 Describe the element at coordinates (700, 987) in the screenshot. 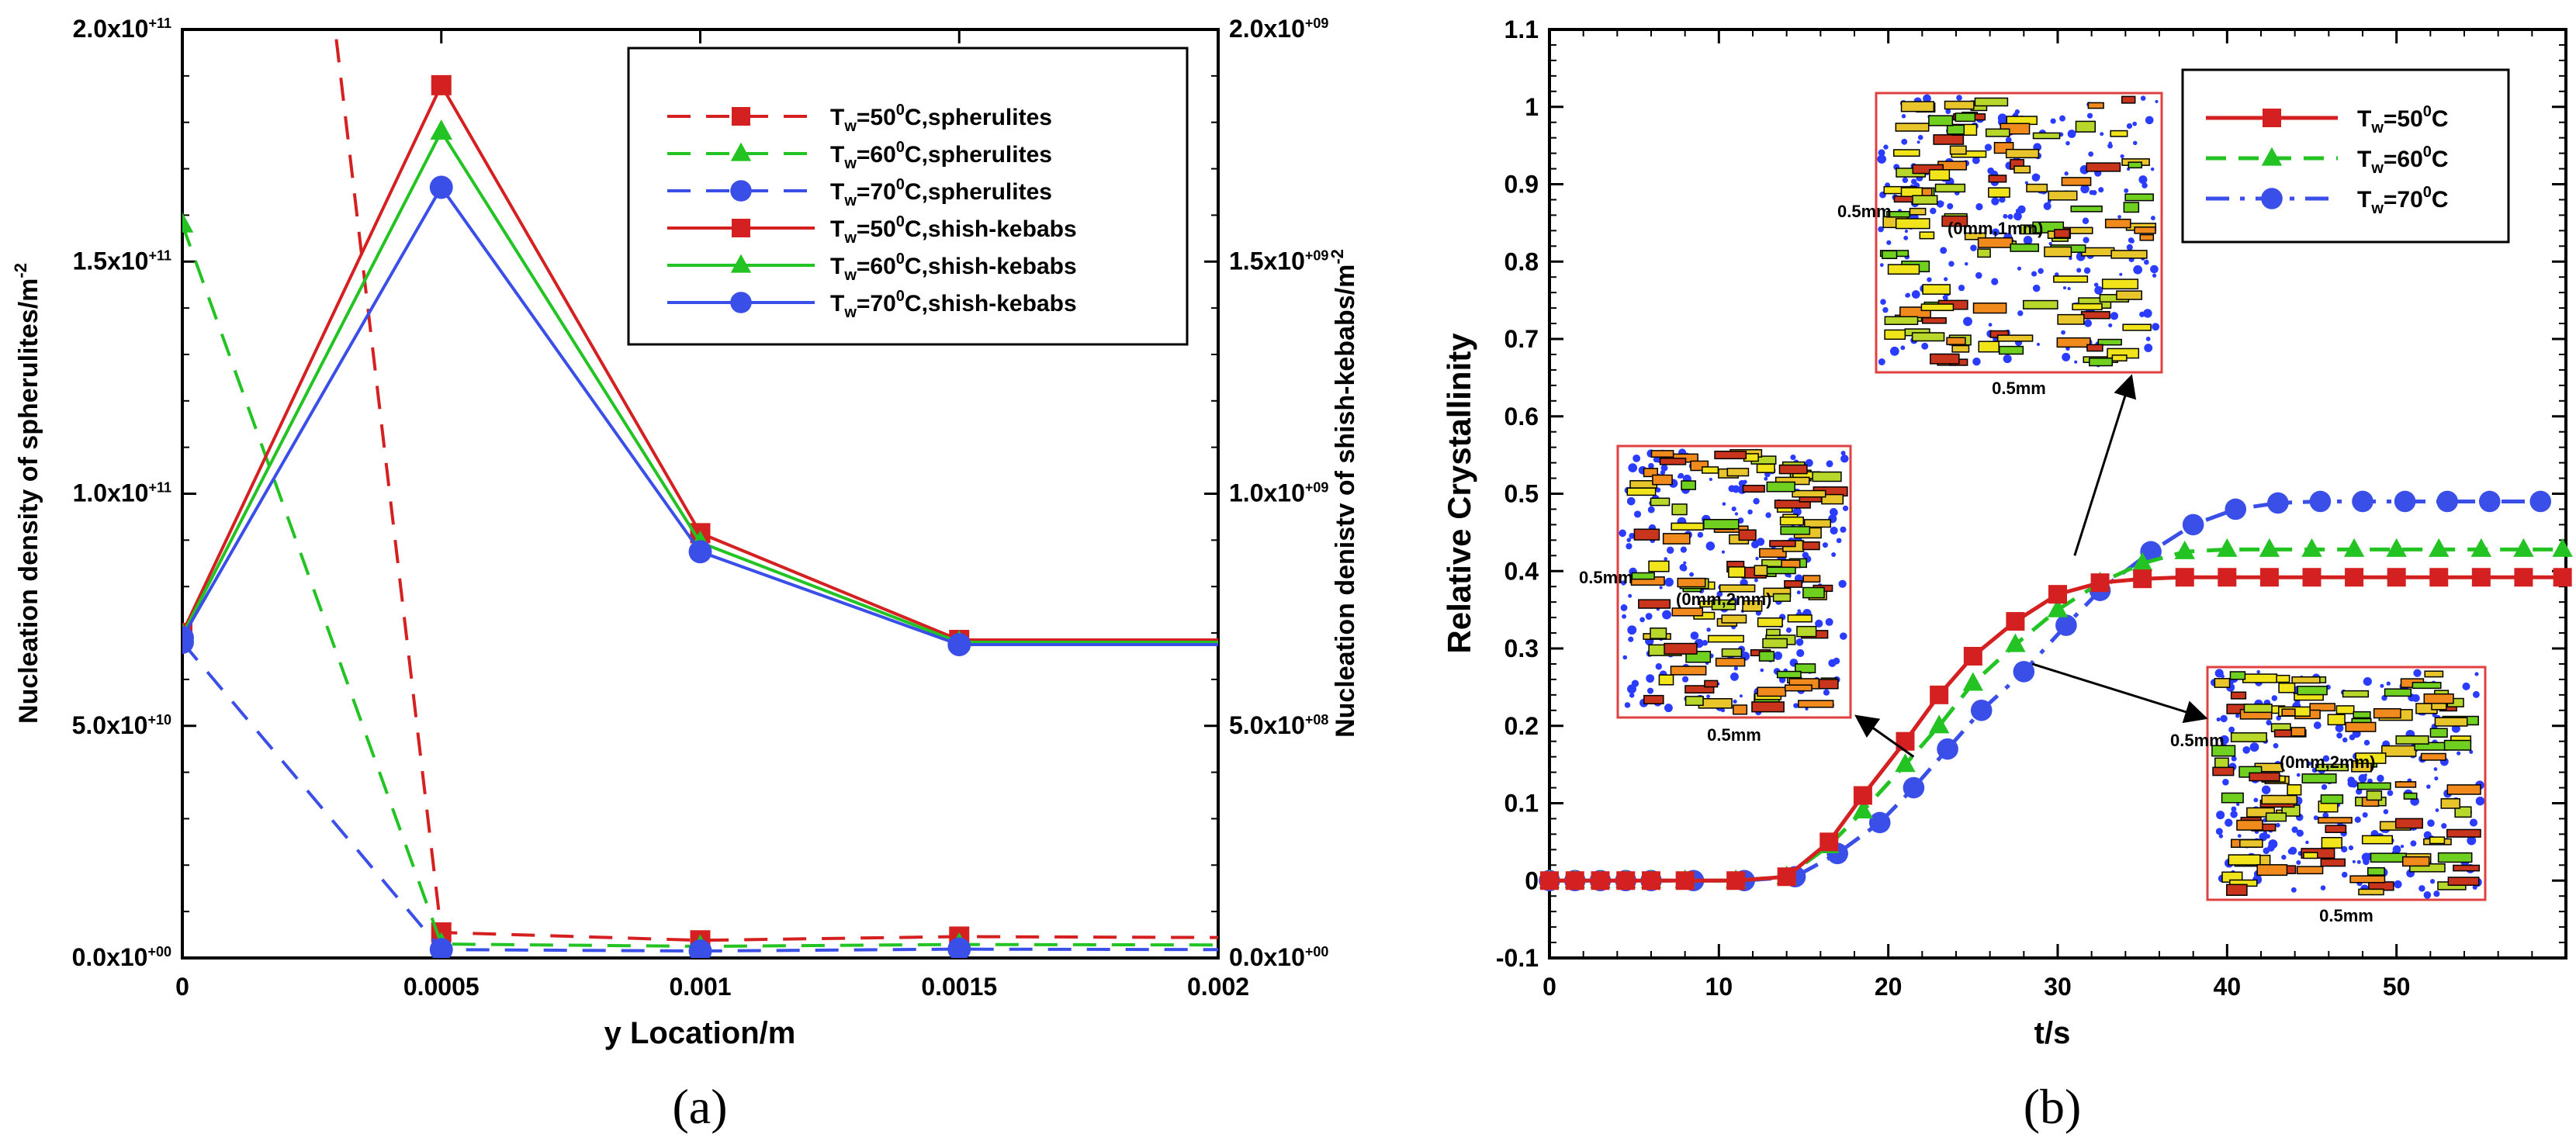

I see `chart-a-x-tick-label: 0.001` at that location.